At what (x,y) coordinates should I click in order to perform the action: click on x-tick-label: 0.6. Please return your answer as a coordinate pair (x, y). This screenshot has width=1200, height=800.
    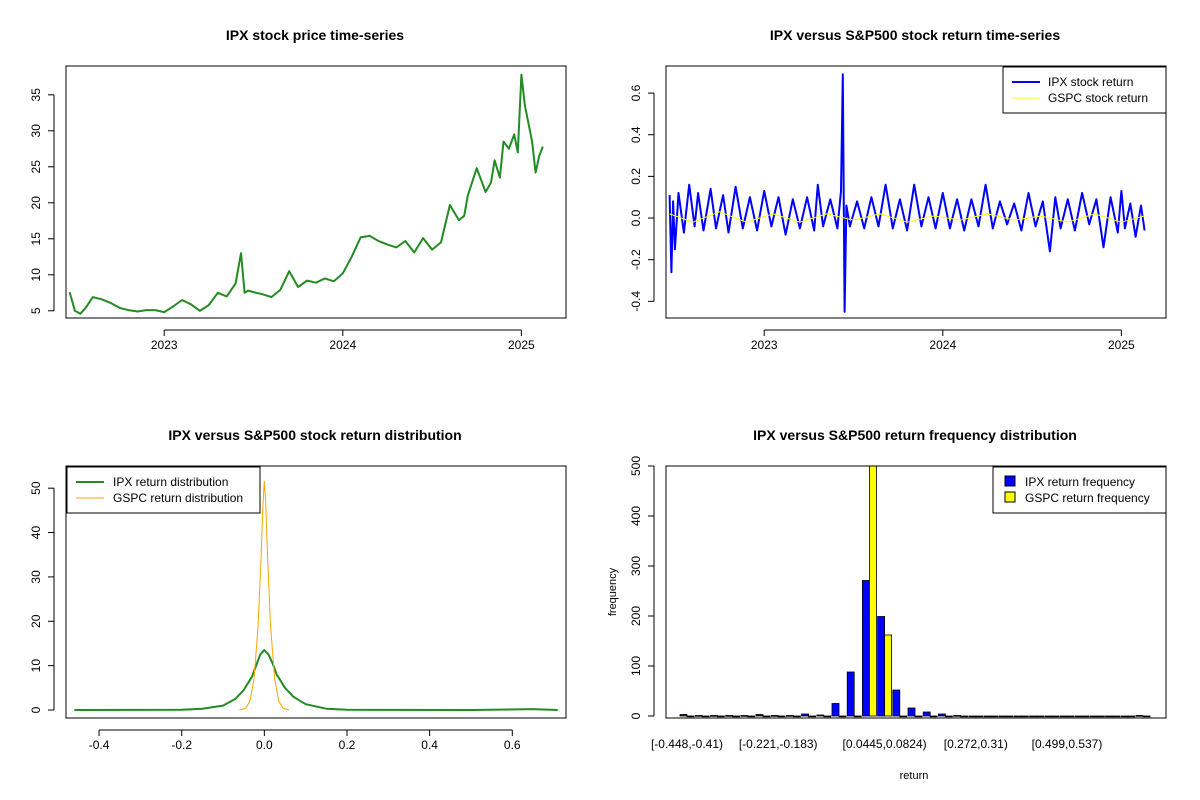
    Looking at the image, I should click on (512, 745).